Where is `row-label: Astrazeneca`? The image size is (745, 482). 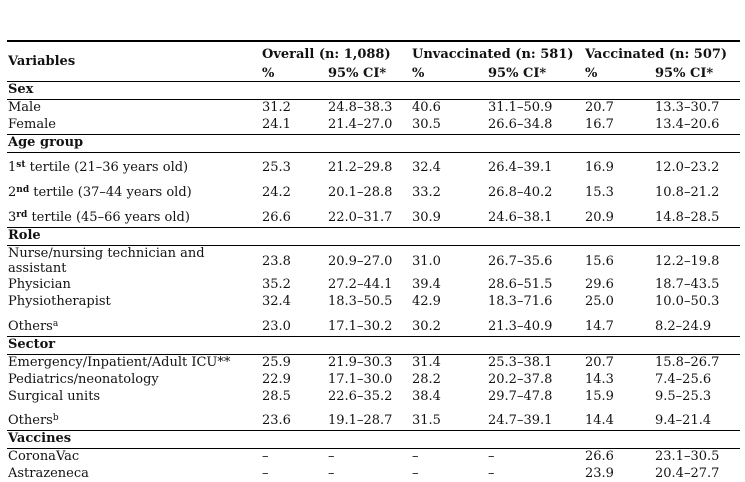
row-label: Astrazeneca is located at coordinates (48, 473).